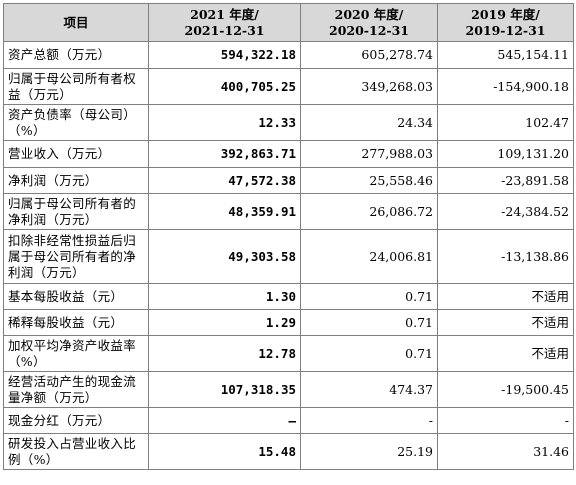 The image size is (576, 485). What do you see at coordinates (505, 211) in the screenshot?
I see `value-2019: -24,384.52` at bounding box center [505, 211].